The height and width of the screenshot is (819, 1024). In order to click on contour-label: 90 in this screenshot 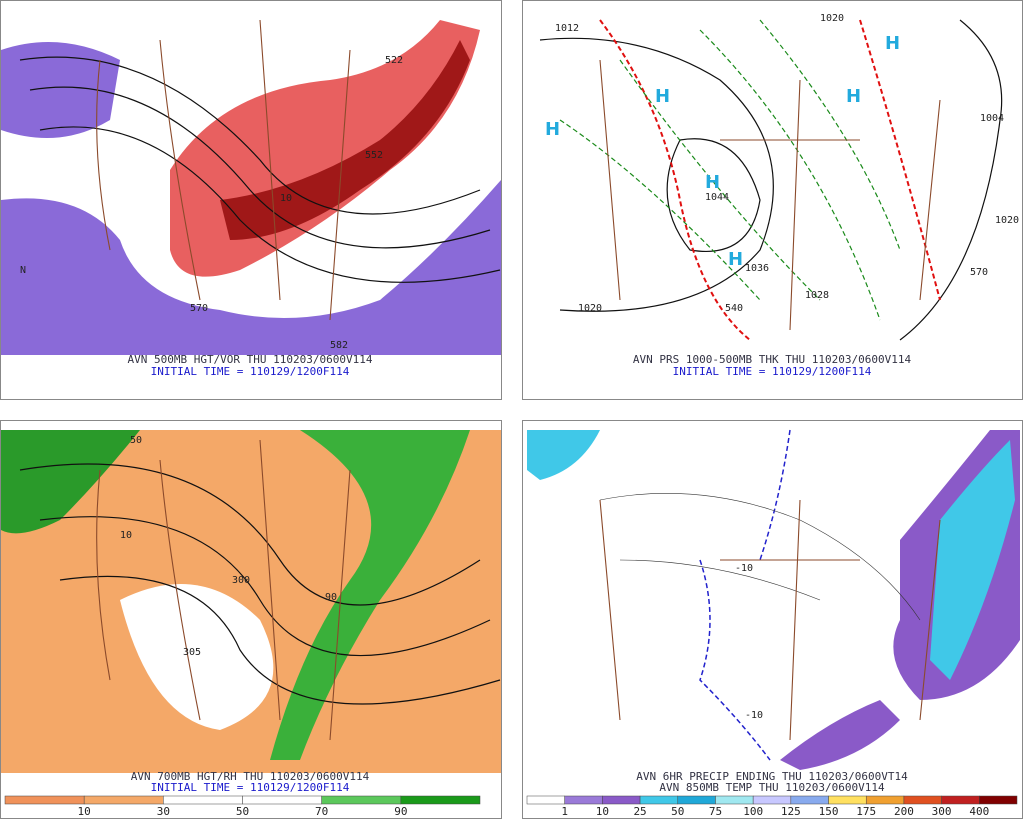, I will do `click(331, 597)`.